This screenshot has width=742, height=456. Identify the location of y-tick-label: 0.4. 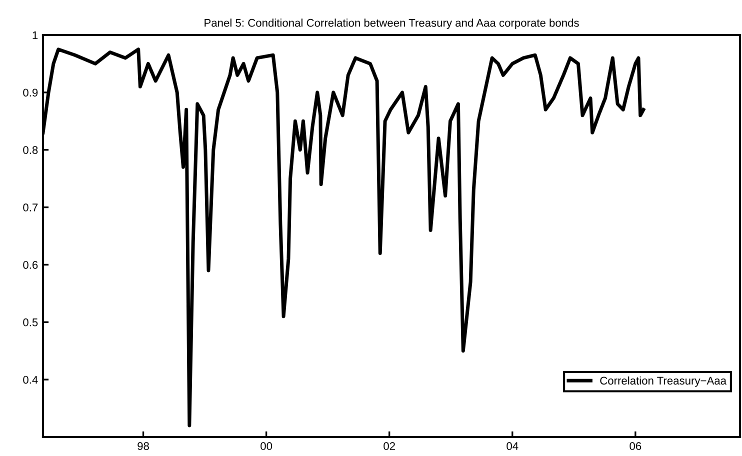
(30, 380).